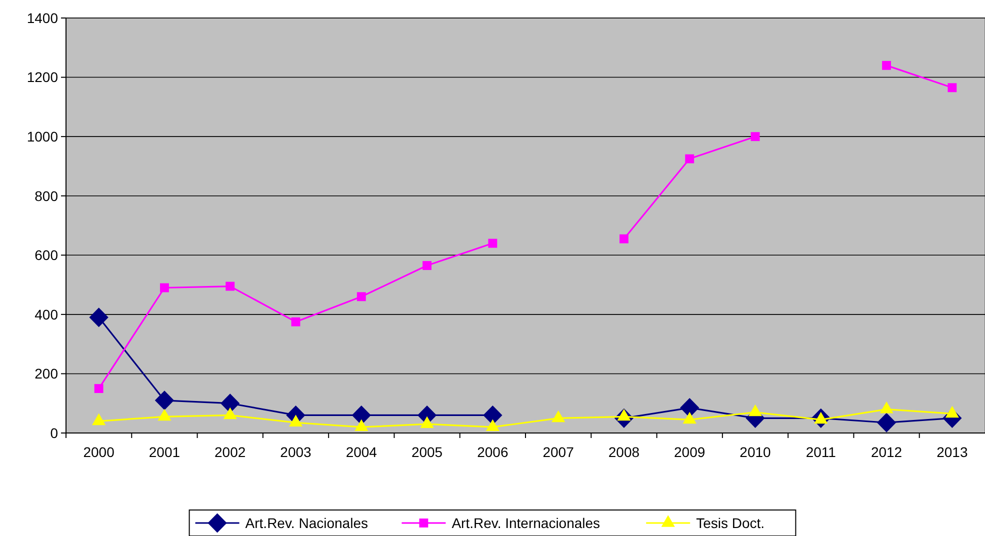  Describe the element at coordinates (886, 452) in the screenshot. I see `x-tick-label: 2012` at that location.